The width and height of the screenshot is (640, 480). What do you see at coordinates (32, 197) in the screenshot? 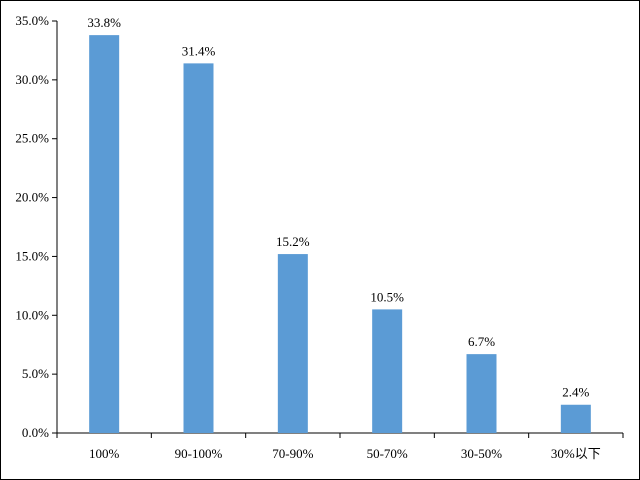
I see `y-tick-label: 20.0%` at bounding box center [32, 197].